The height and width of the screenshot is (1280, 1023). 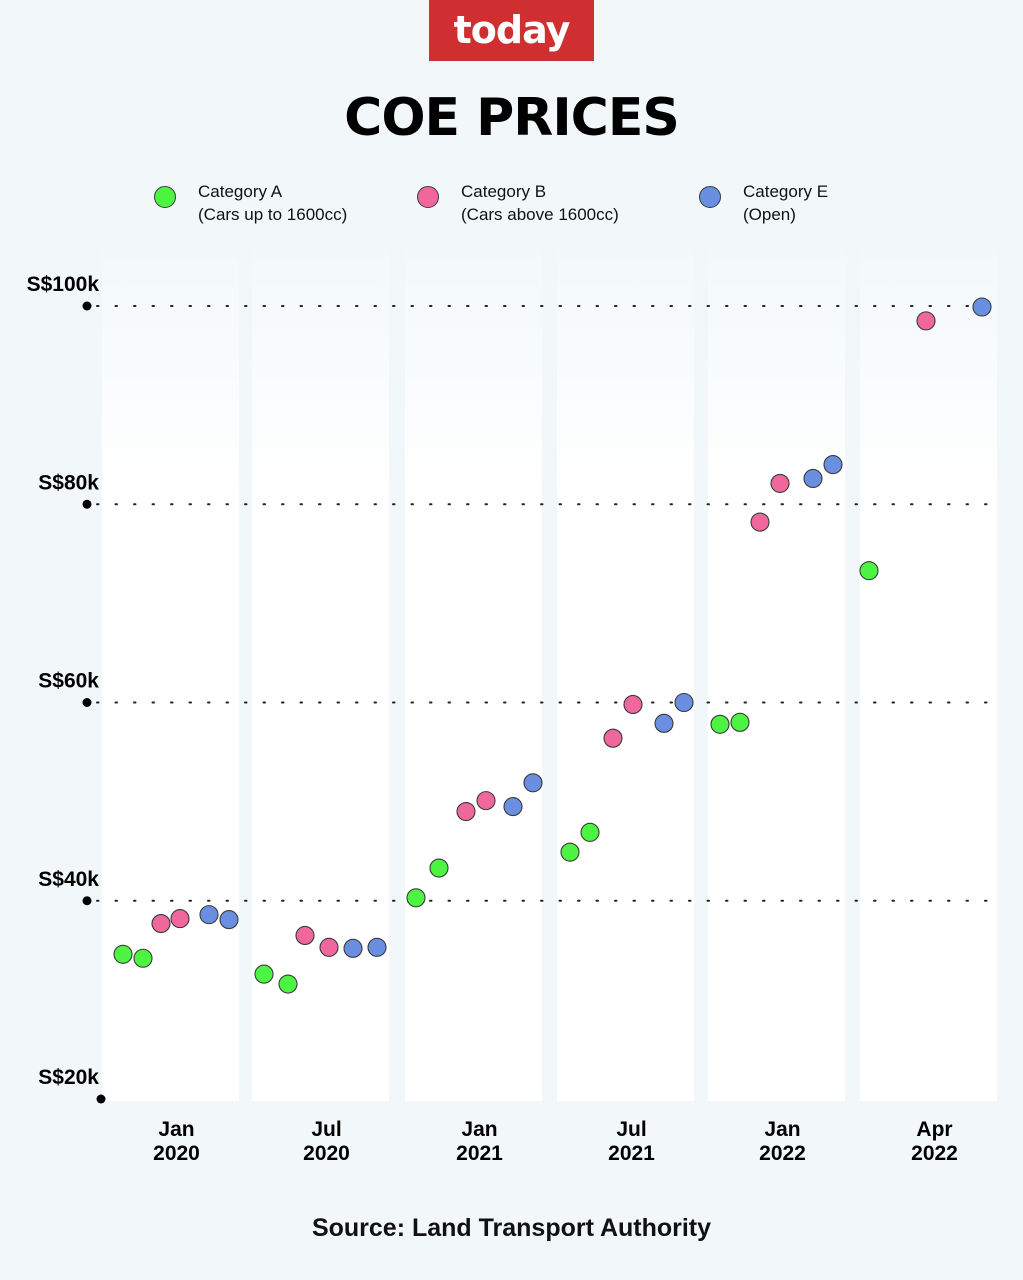 I want to click on legend-desc-category-e: (Open), so click(x=769, y=214).